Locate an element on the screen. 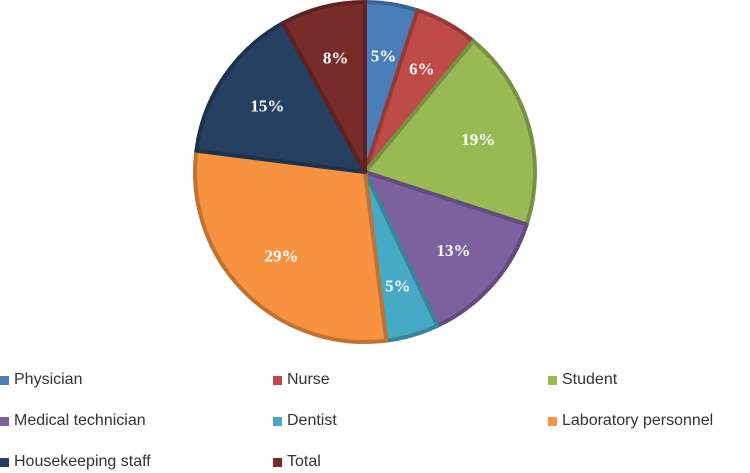  legend-item-total: Total is located at coordinates (297, 462).